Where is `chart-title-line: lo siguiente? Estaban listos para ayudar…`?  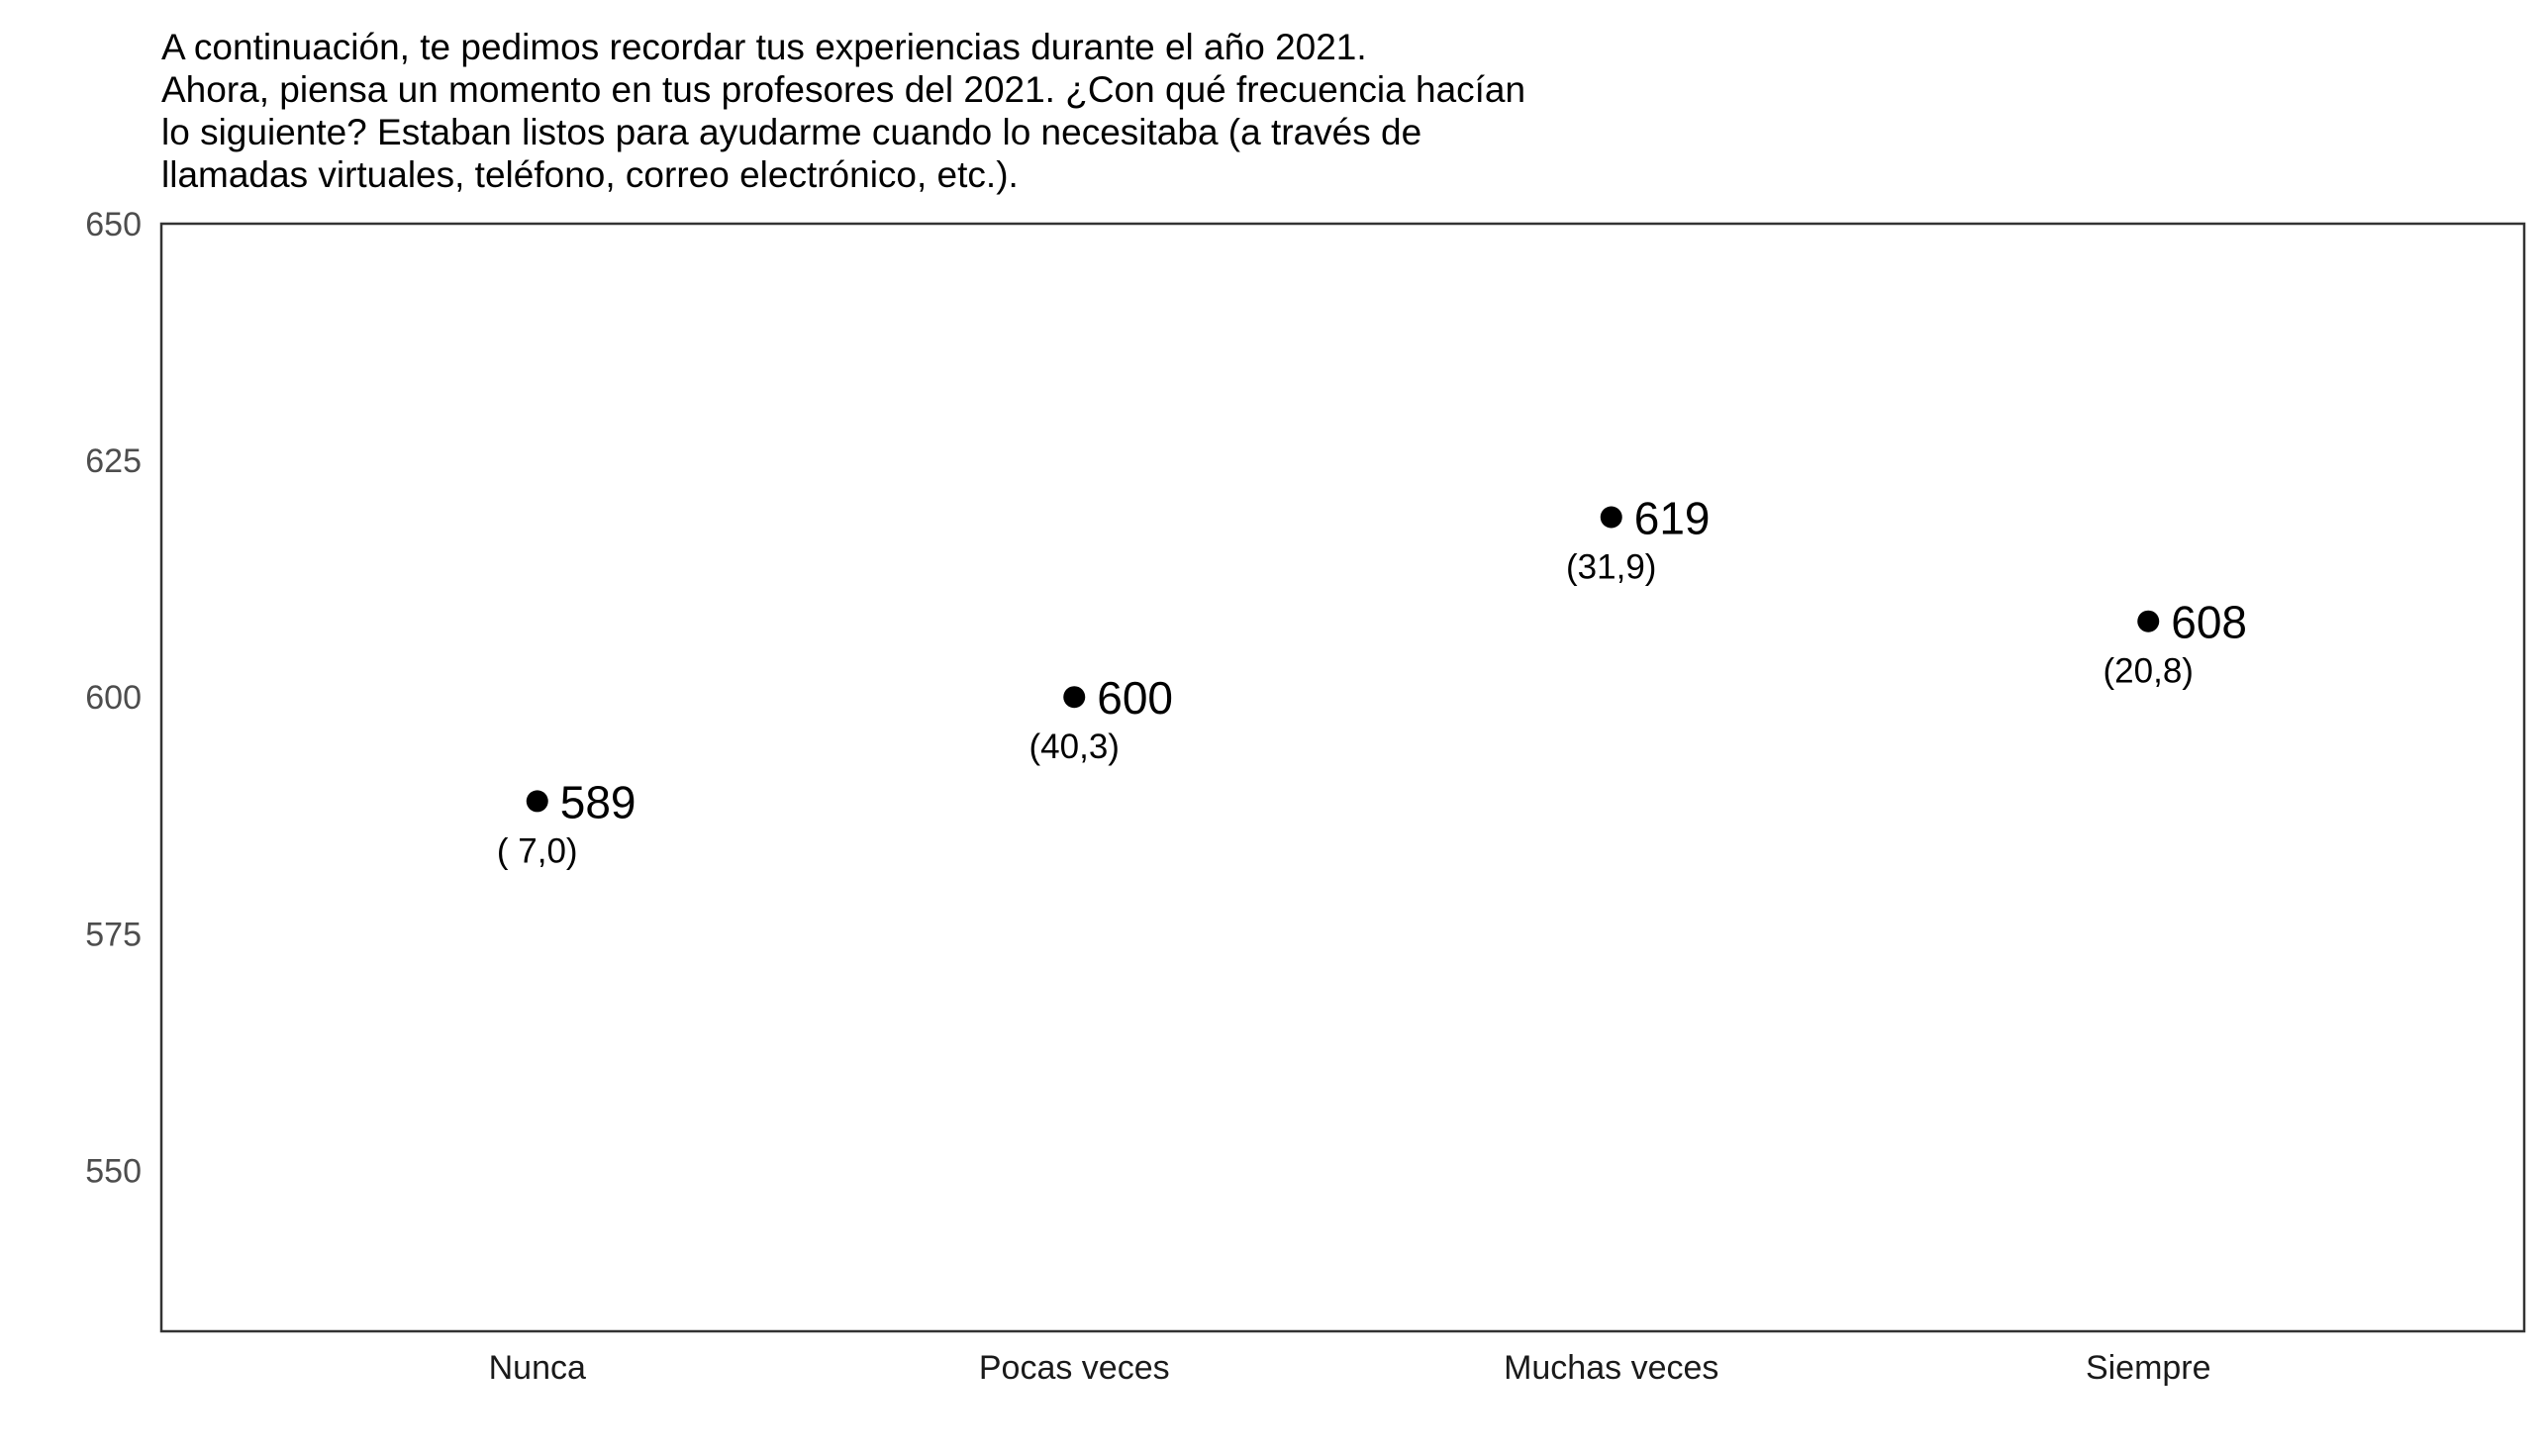
chart-title-line: lo siguiente? Estaban listos para ayudar… is located at coordinates (791, 132).